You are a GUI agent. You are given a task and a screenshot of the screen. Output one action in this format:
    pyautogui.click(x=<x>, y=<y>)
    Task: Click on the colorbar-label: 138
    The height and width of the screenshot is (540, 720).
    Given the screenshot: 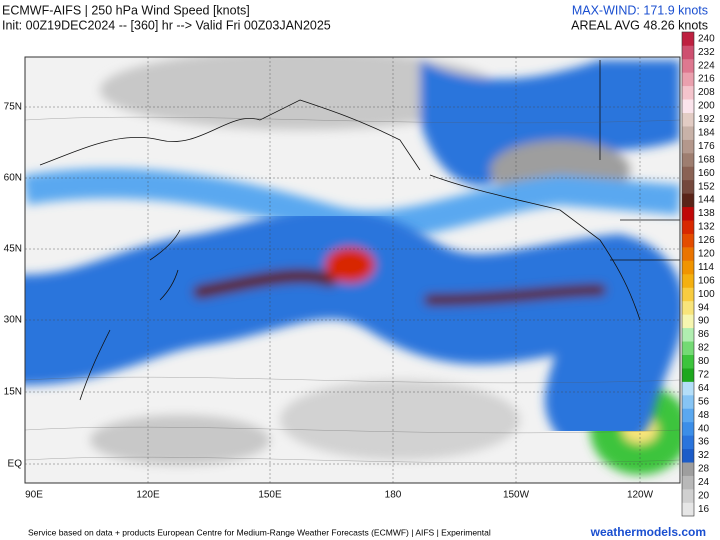 What is the action you would take?
    pyautogui.click(x=706, y=213)
    